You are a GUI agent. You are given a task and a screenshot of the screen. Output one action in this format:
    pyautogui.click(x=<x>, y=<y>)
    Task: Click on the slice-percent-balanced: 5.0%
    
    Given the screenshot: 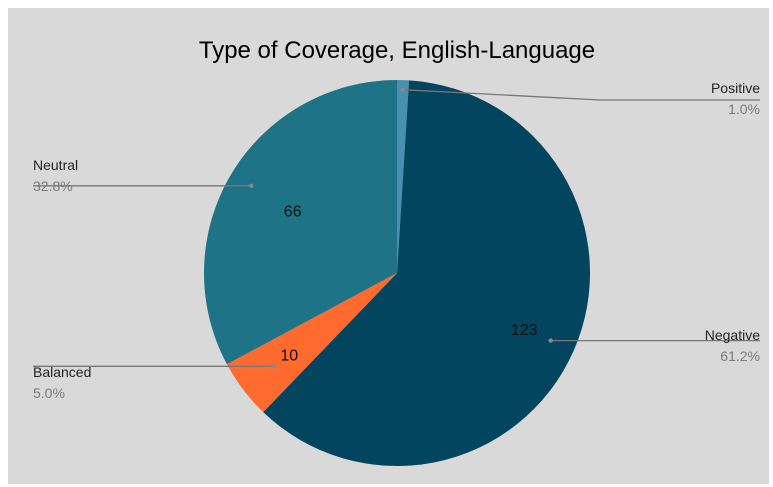 What is the action you would take?
    pyautogui.click(x=49, y=393)
    